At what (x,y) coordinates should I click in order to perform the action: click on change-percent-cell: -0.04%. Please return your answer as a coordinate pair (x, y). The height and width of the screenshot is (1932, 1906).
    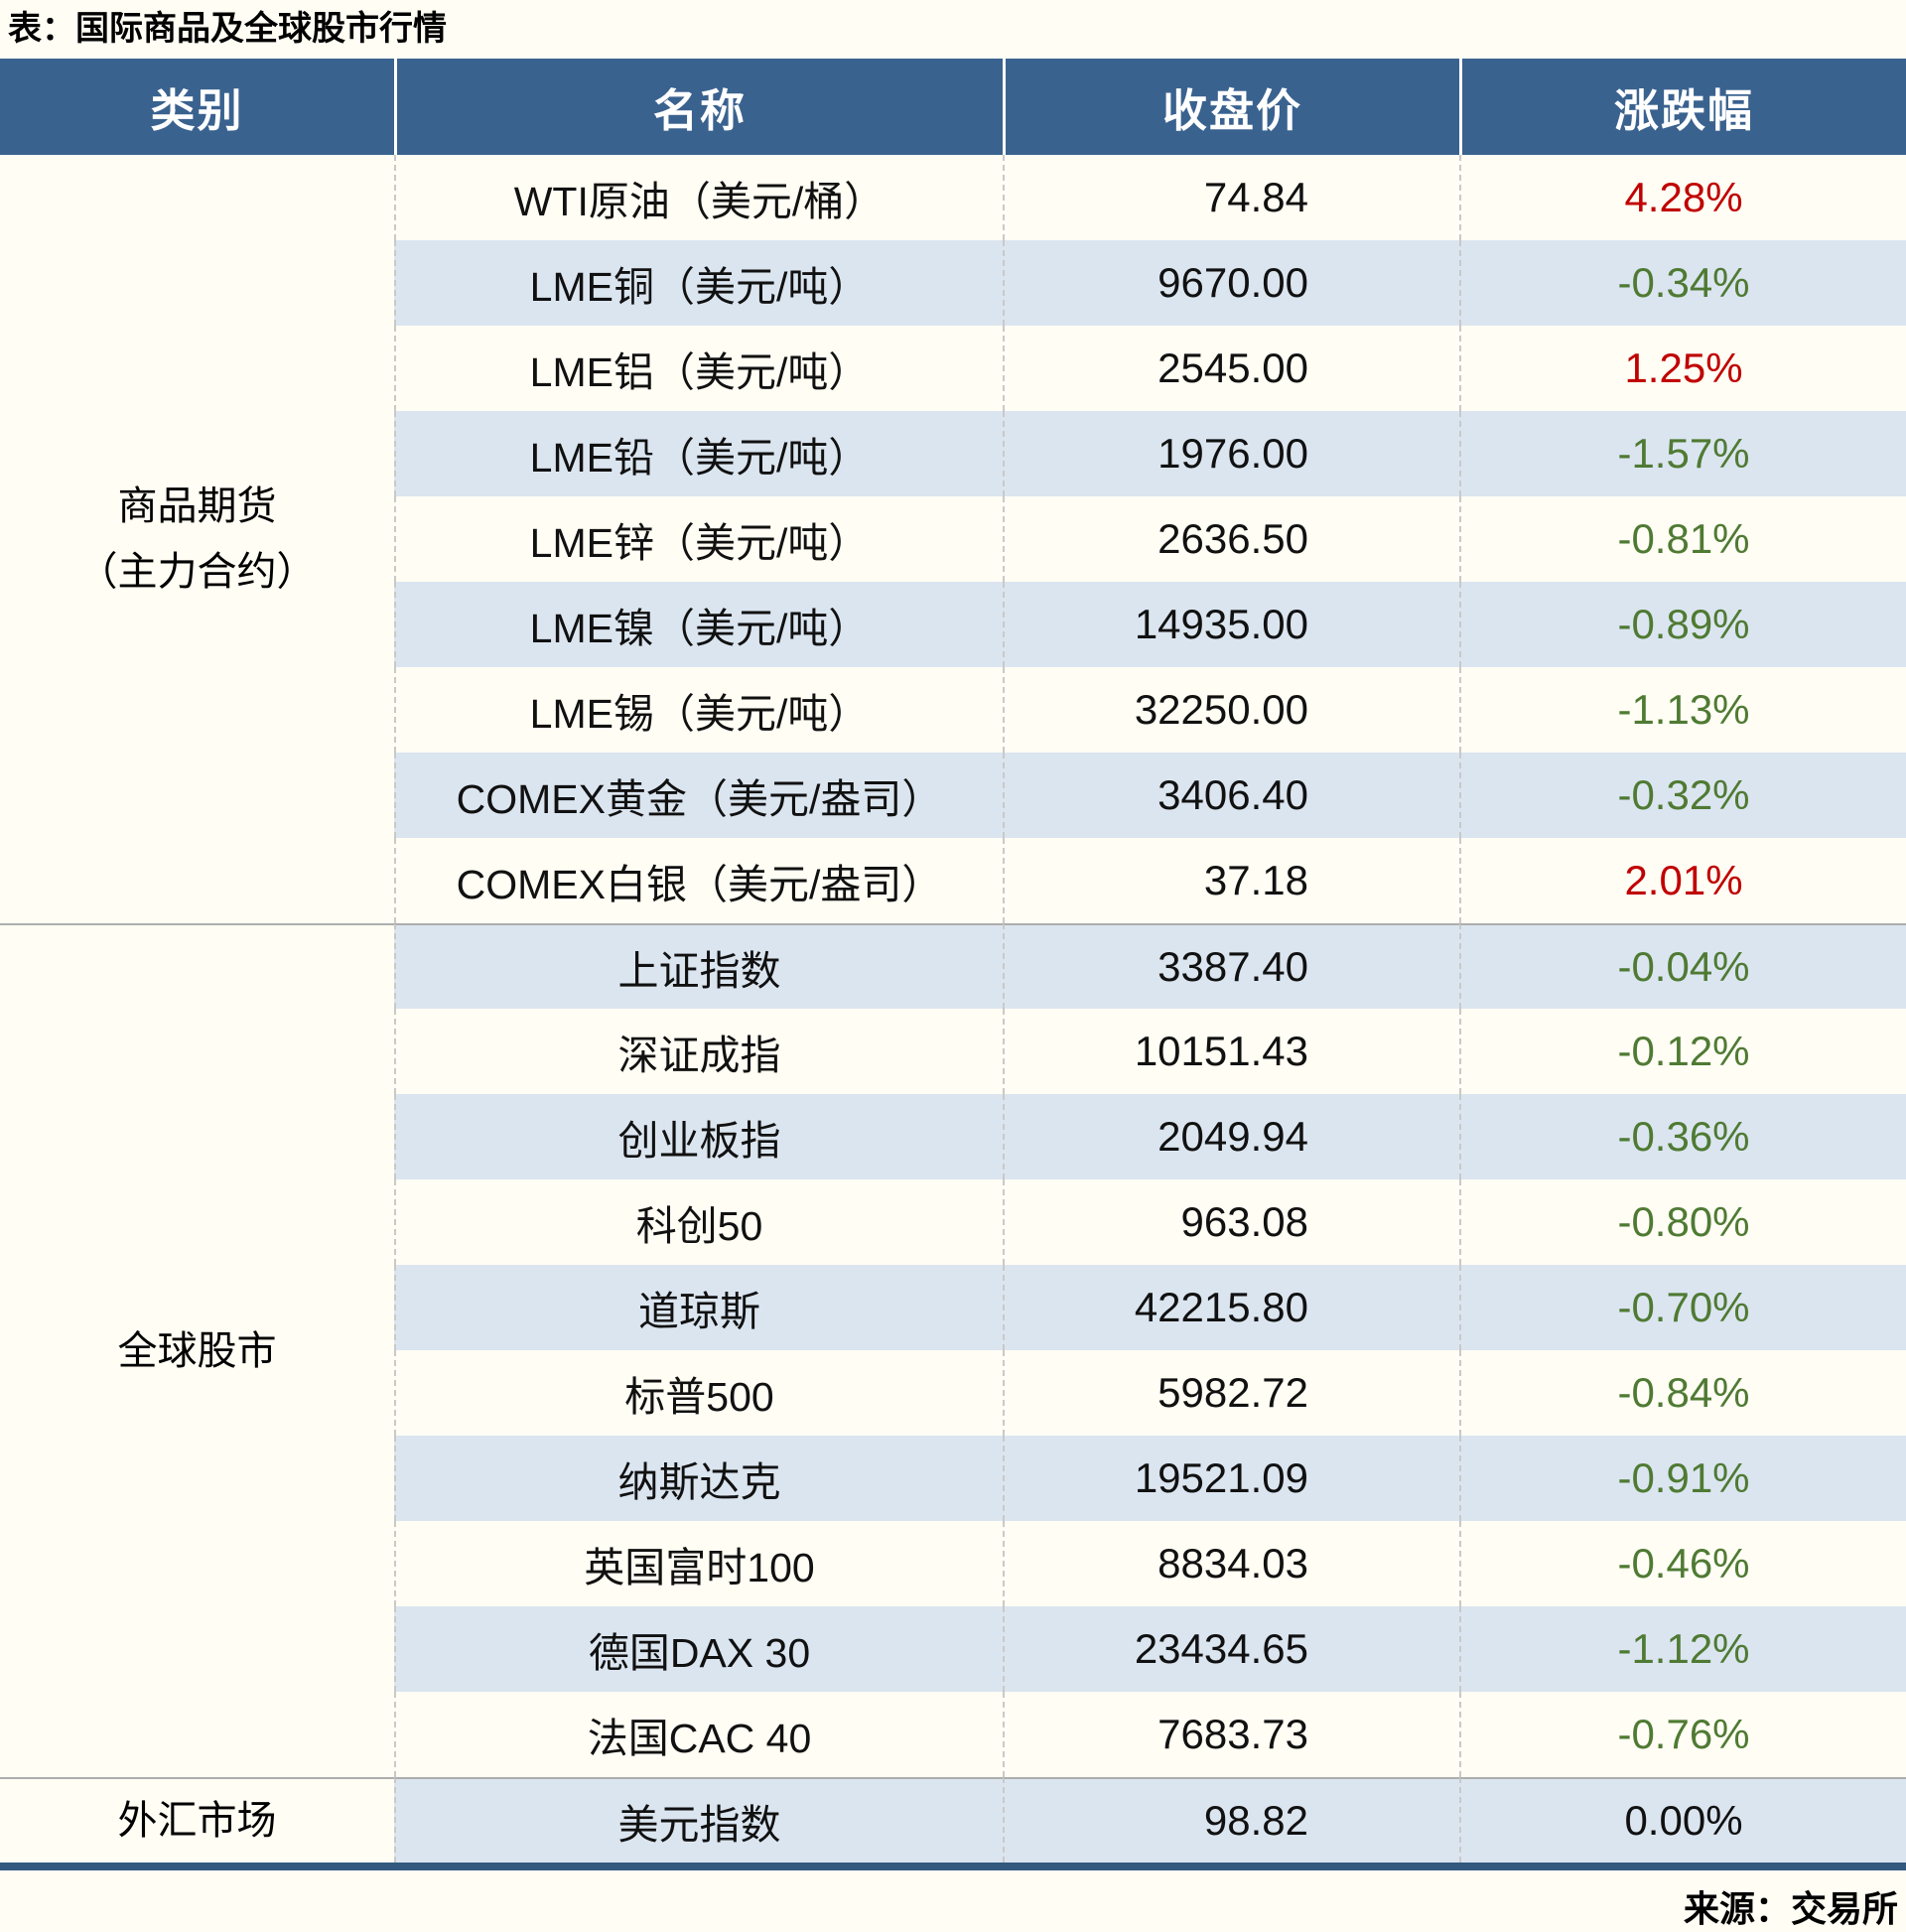
    Looking at the image, I should click on (1682, 967).